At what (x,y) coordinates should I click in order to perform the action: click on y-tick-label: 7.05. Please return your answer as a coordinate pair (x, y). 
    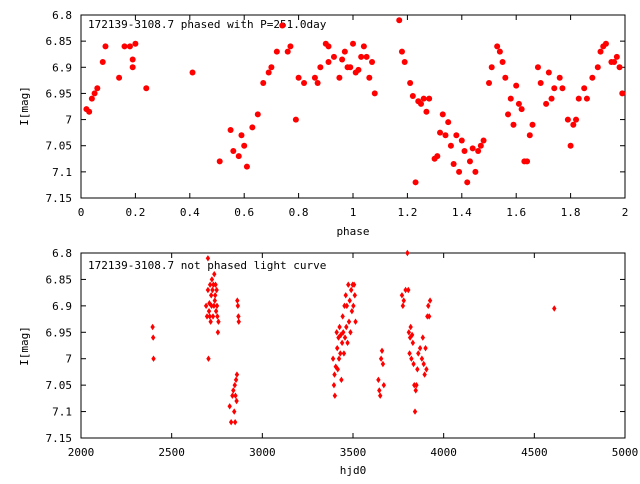
    Looking at the image, I should click on (59, 385).